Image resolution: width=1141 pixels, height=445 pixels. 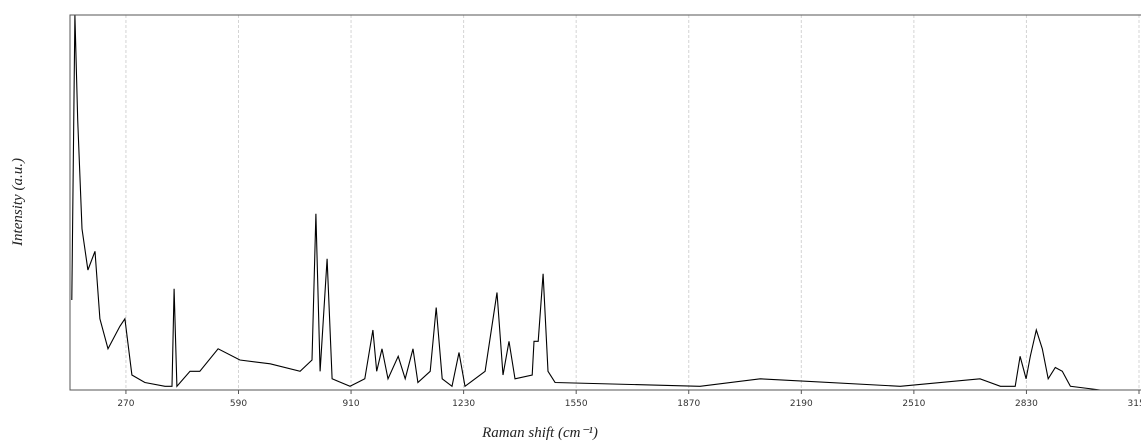 What do you see at coordinates (801, 404) in the screenshot?
I see `x-tick-label: 2190` at bounding box center [801, 404].